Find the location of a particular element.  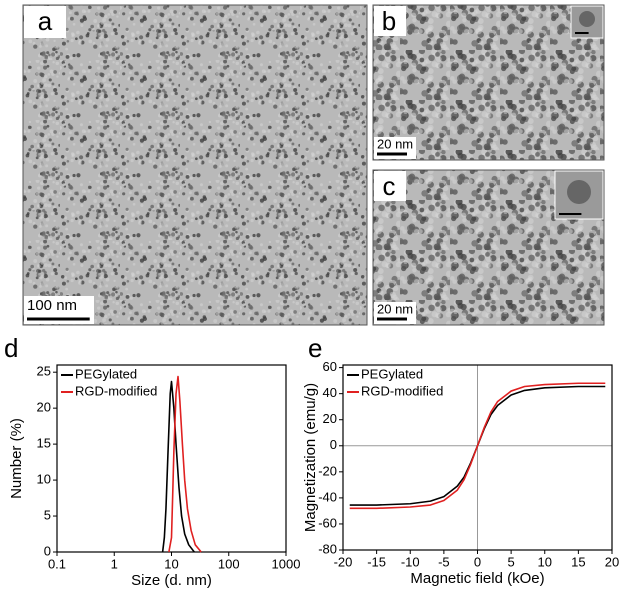

panel-label: b is located at coordinates (389, 21).